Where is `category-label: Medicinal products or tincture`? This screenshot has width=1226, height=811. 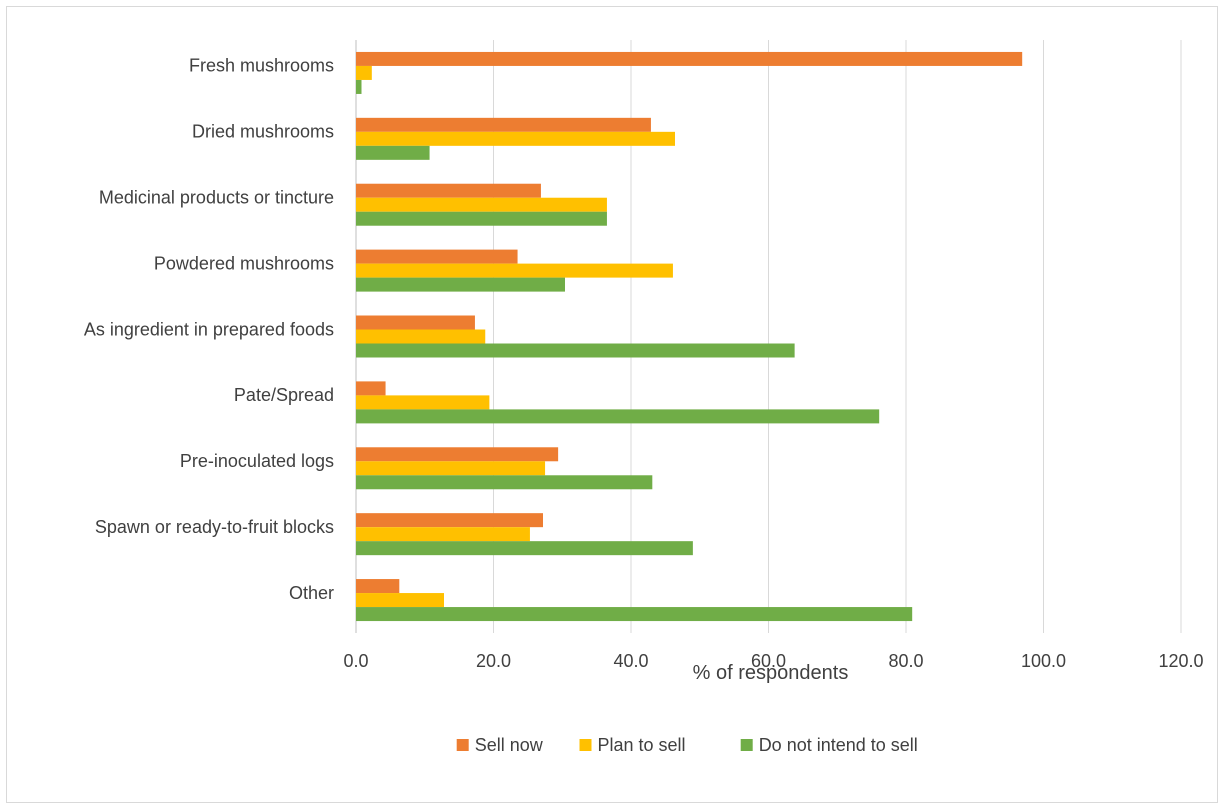 category-label: Medicinal products or tincture is located at coordinates (216, 197).